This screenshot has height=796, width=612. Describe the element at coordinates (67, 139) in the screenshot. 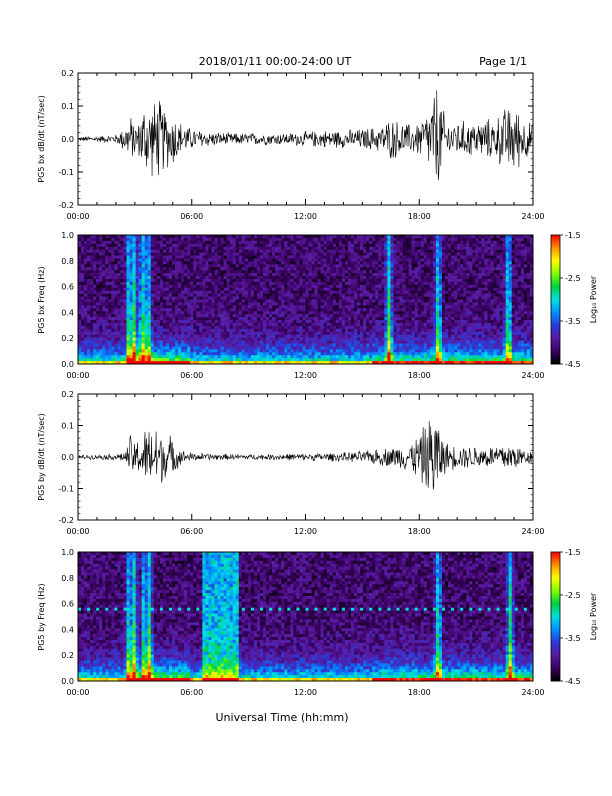

I see `y-tick-label: 0.0` at that location.